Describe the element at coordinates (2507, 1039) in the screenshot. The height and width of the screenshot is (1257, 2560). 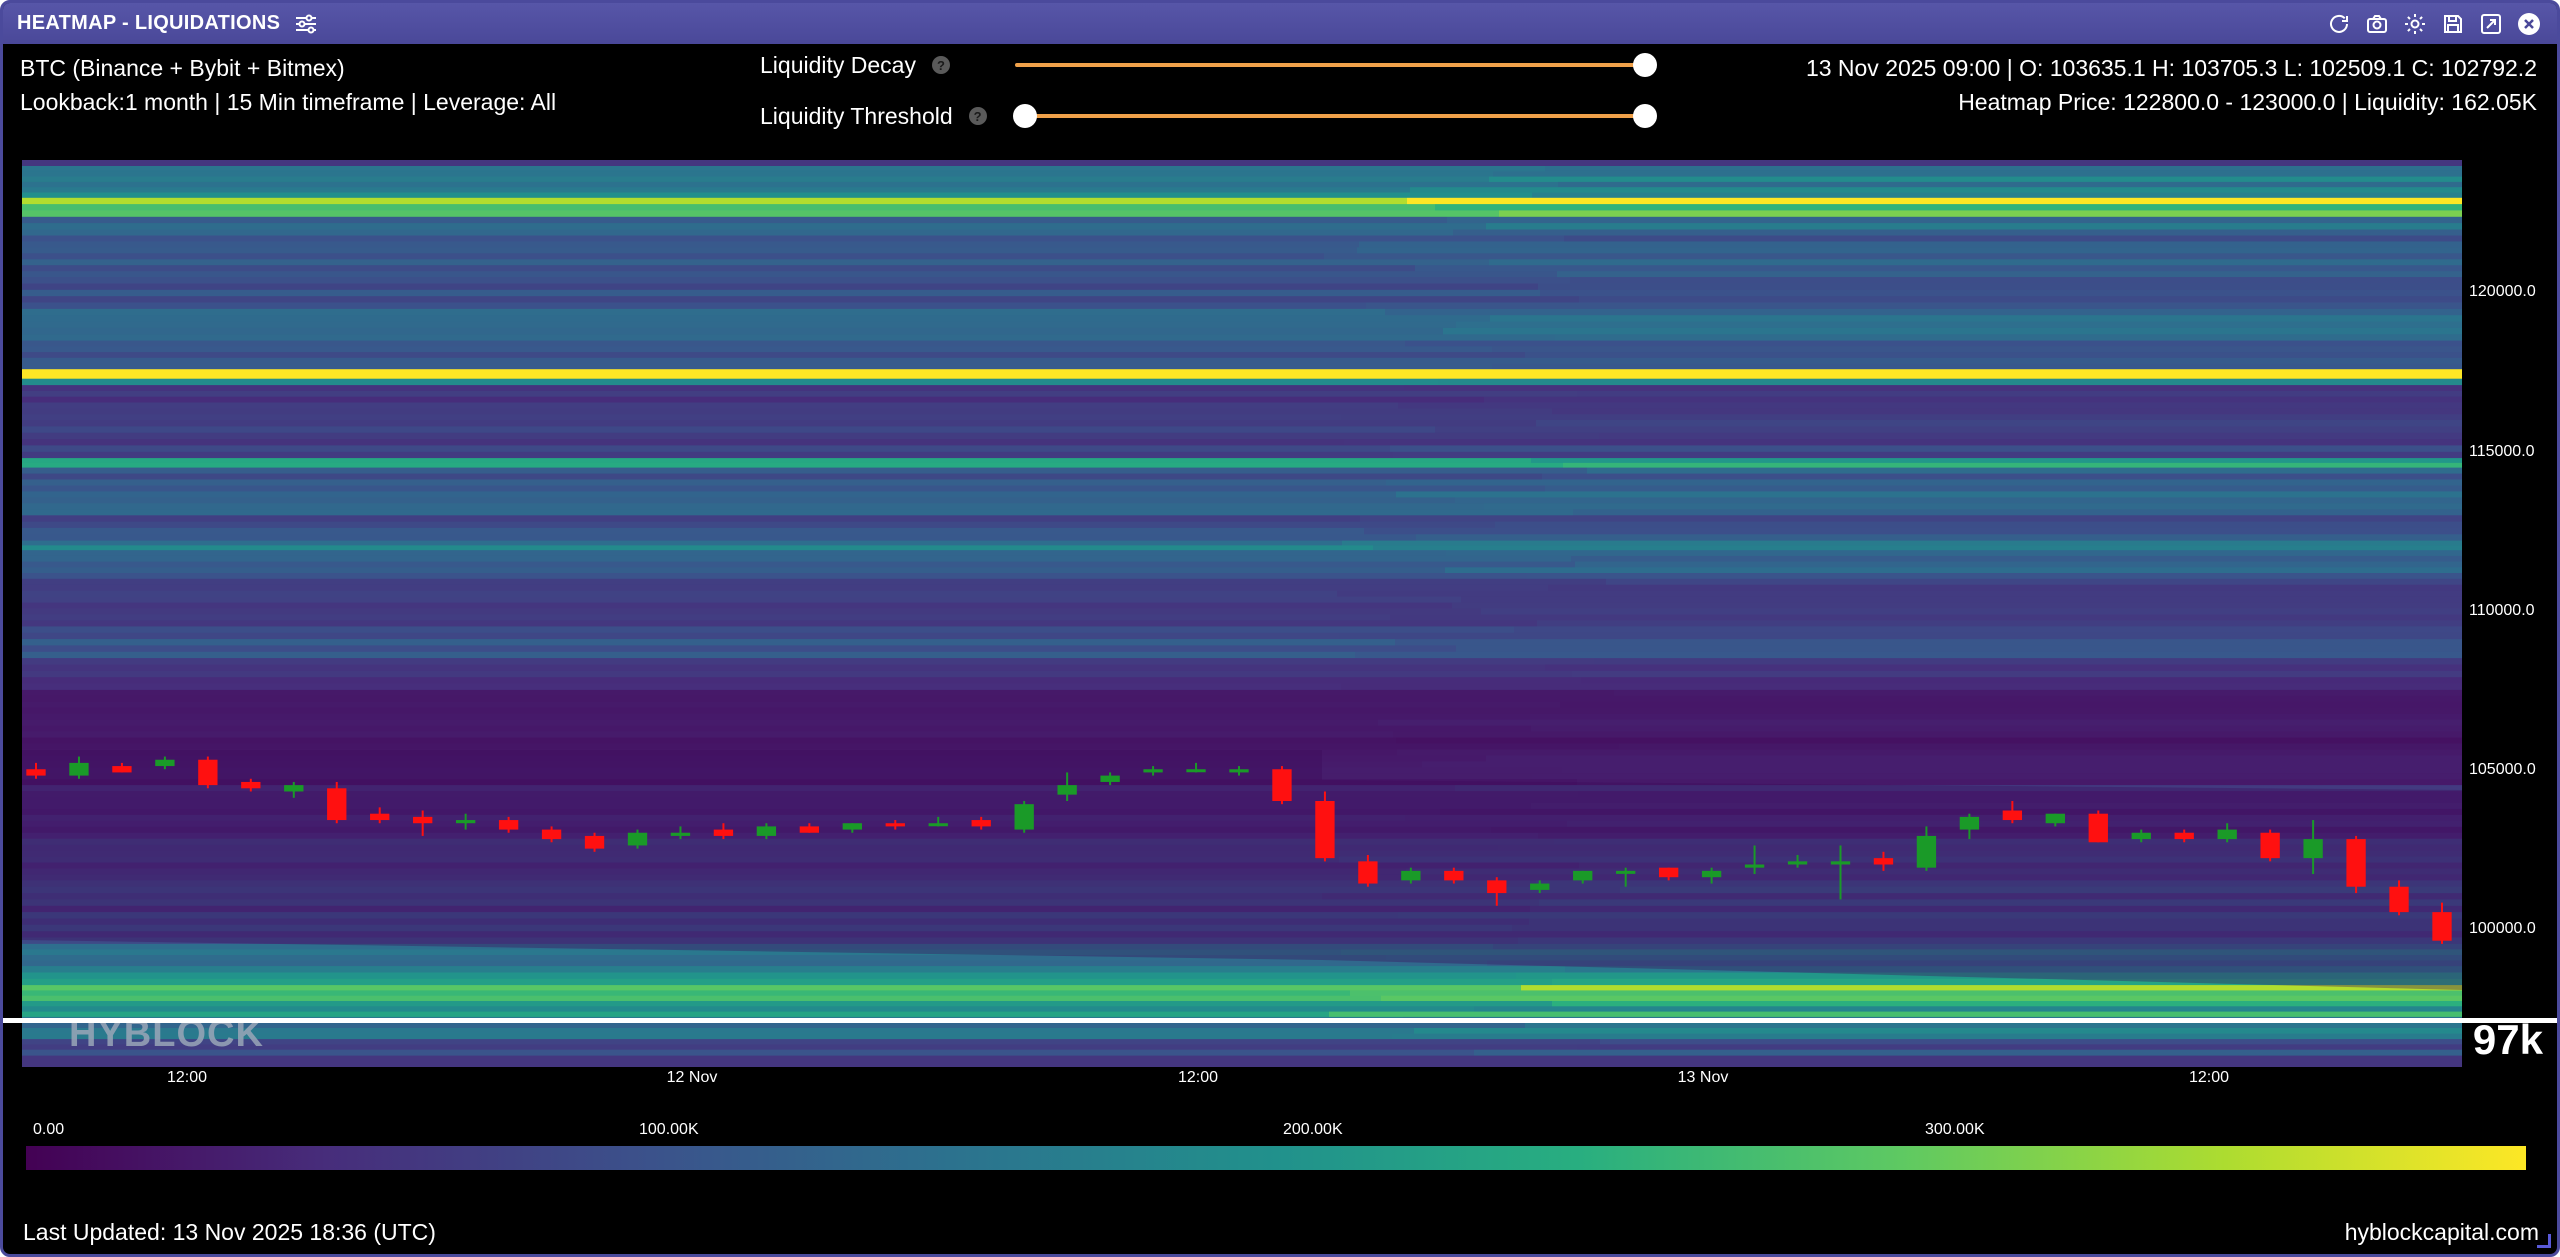
I see `current-price-label: 97k` at that location.